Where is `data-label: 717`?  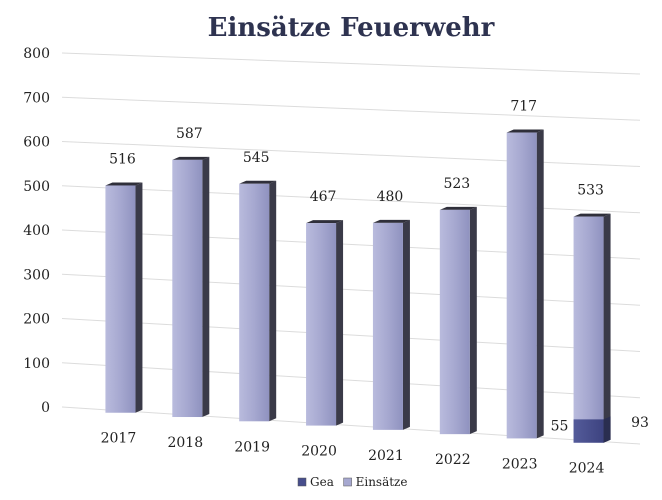
data-label: 717 is located at coordinates (523, 107).